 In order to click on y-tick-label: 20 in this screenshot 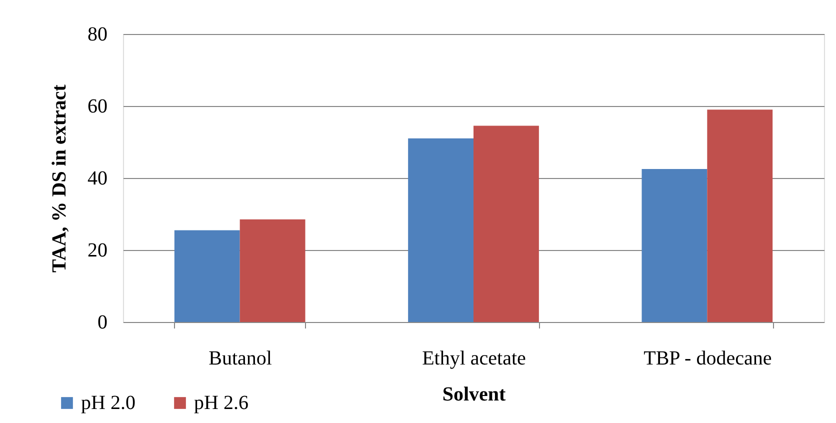, I will do `click(98, 251)`.